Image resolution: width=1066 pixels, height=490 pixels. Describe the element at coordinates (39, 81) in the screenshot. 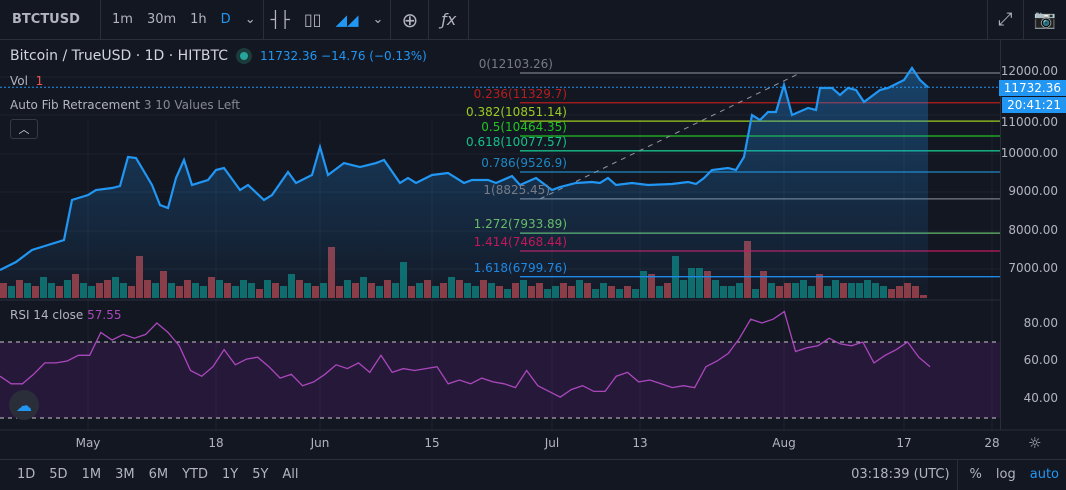

I see `vol-value: 1` at that location.